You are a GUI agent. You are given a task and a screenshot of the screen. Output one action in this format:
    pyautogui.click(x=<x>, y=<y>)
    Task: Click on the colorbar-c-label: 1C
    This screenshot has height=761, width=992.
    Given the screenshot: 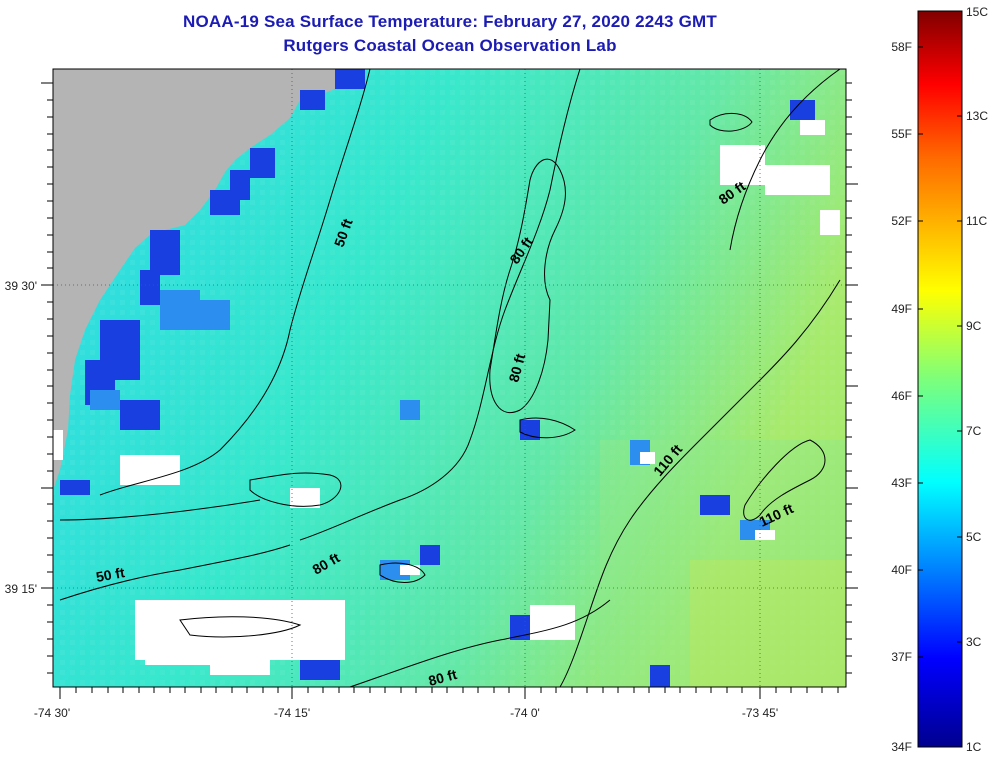 What is the action you would take?
    pyautogui.click(x=974, y=747)
    